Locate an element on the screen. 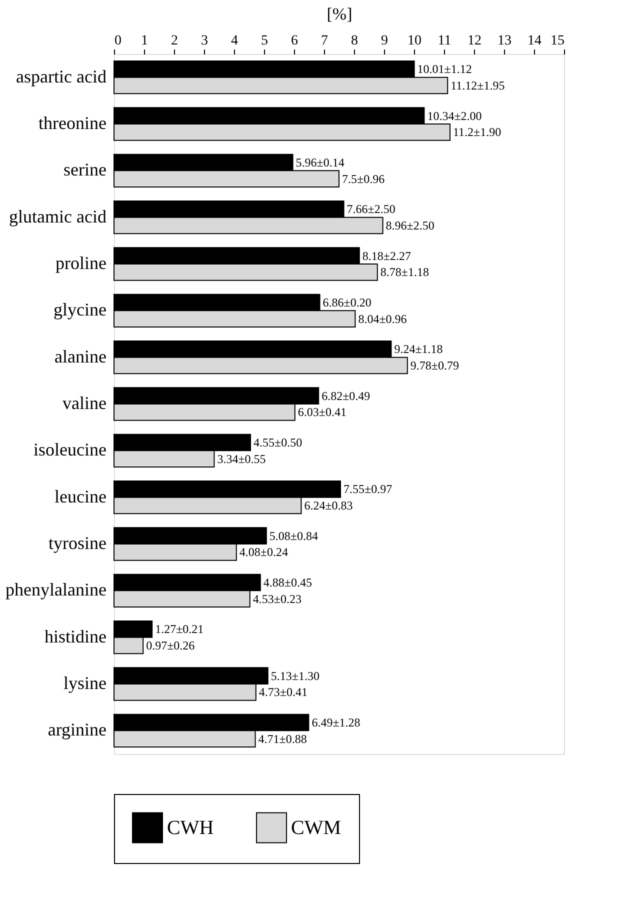  y-tick-label: tyrosine is located at coordinates (77, 543).